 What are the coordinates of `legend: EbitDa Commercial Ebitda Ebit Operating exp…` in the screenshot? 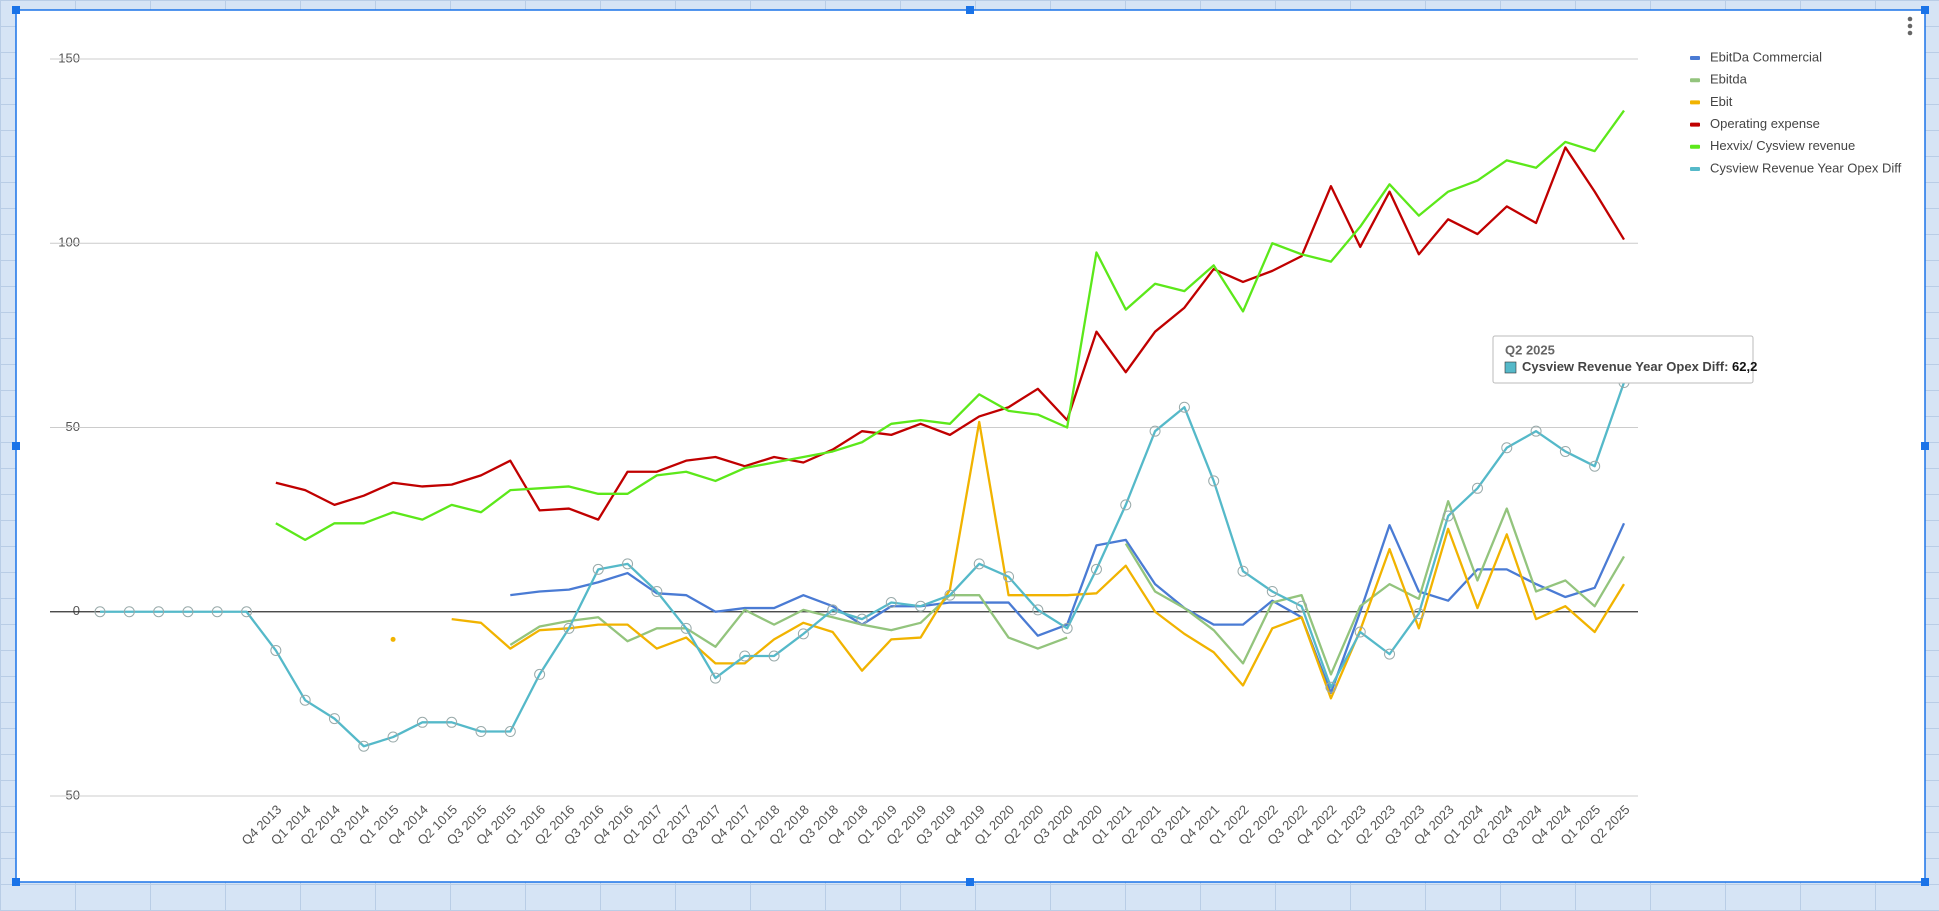 It's located at (1796, 112).